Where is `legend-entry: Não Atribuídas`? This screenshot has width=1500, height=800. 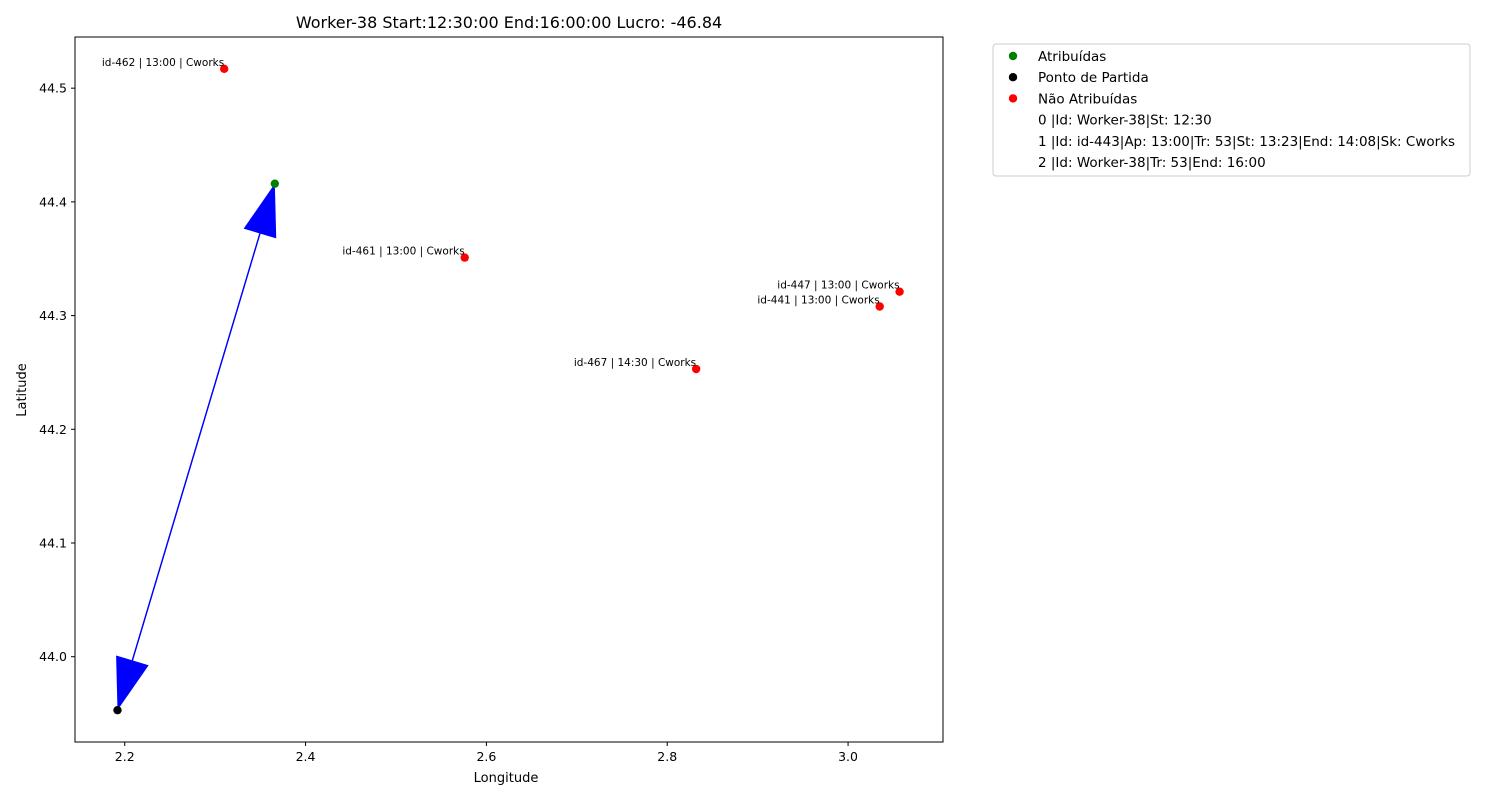
legend-entry: Não Atribuídas is located at coordinates (1087, 99).